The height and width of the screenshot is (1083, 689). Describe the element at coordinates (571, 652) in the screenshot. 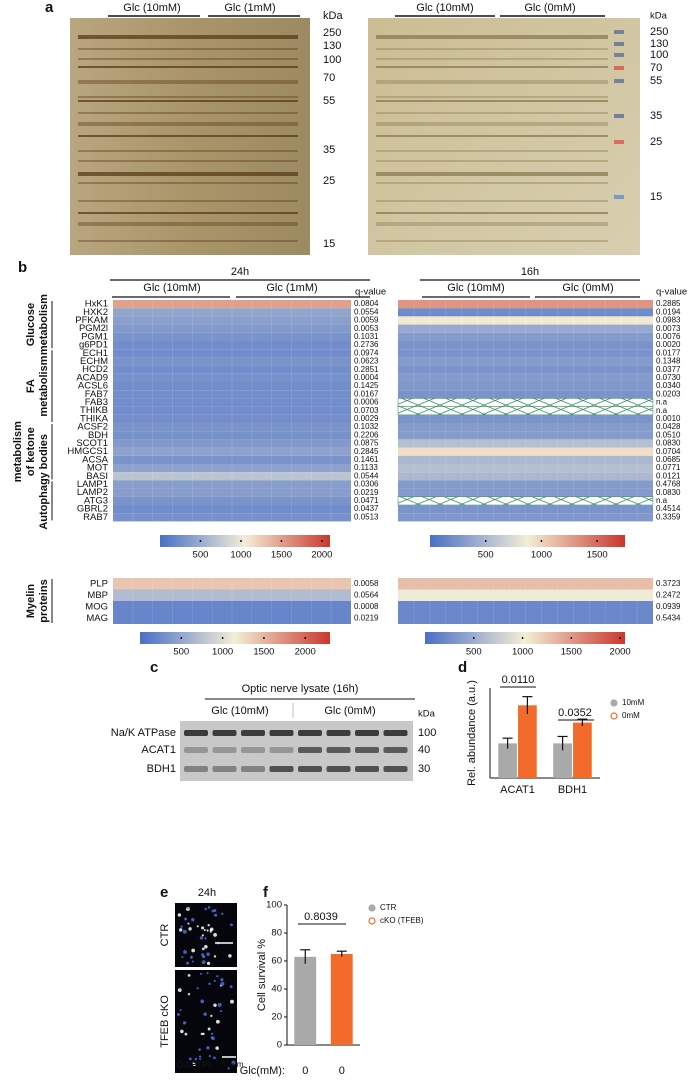

I see `colorbar-tick-label: 1500` at that location.